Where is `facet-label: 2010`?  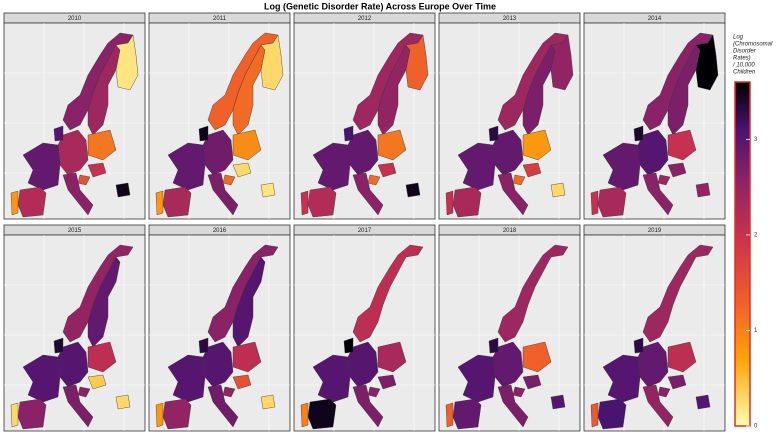 facet-label: 2010 is located at coordinates (75, 19).